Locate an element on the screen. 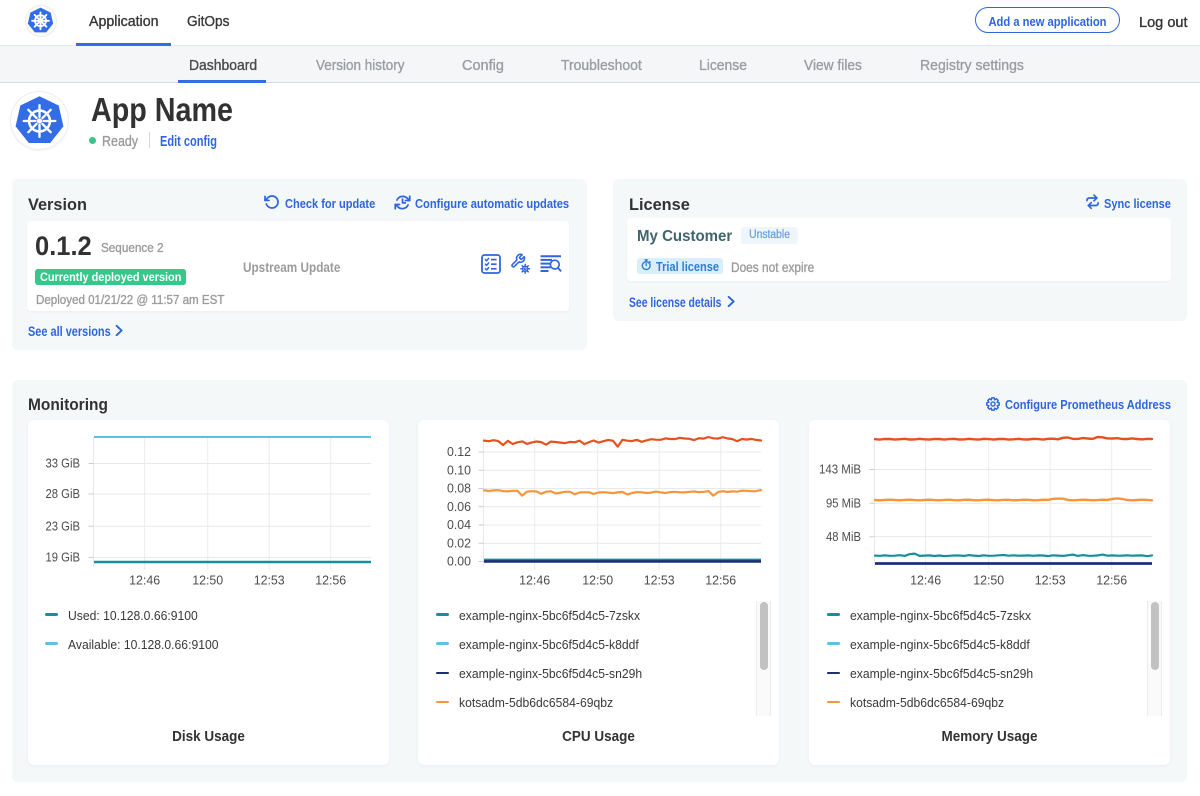  svg-text: 0.08 is located at coordinates (459, 489).